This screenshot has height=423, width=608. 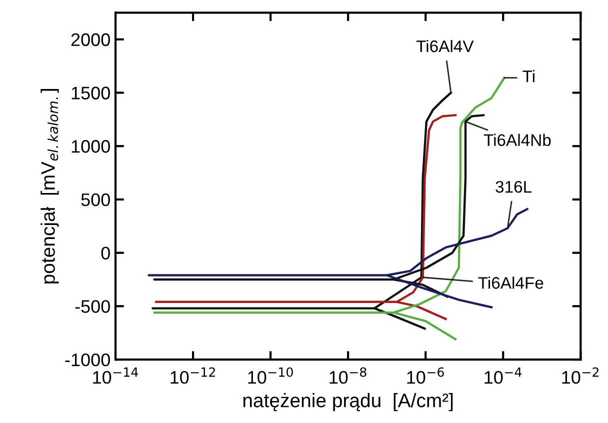 I want to click on y-tick-label: 2000, so click(x=90, y=39).